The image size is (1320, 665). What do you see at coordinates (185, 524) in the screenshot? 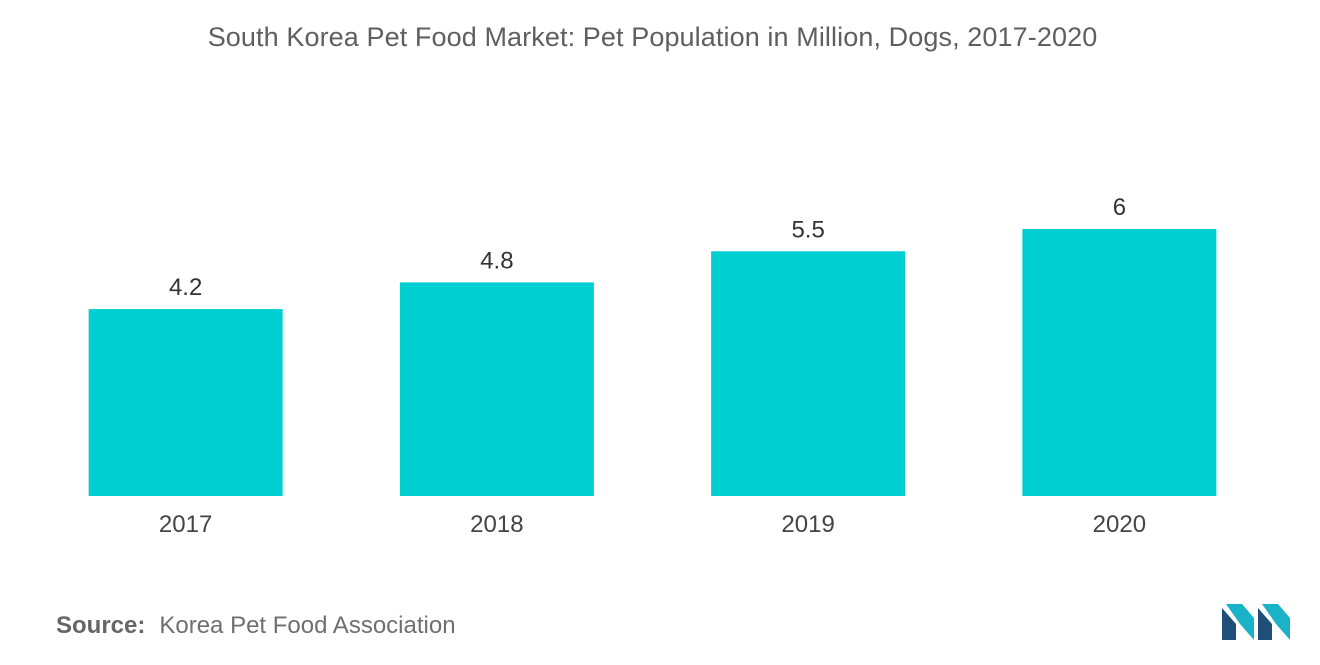
I see `x-tick-label-2017: 2017` at bounding box center [185, 524].